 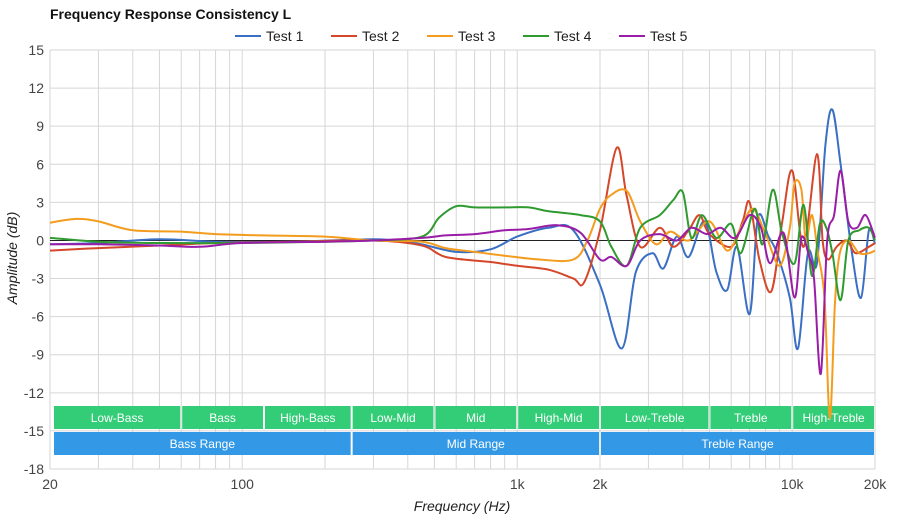 What do you see at coordinates (12, 259) in the screenshot?
I see `y-axis-label: Amplitude (dB)` at bounding box center [12, 259].